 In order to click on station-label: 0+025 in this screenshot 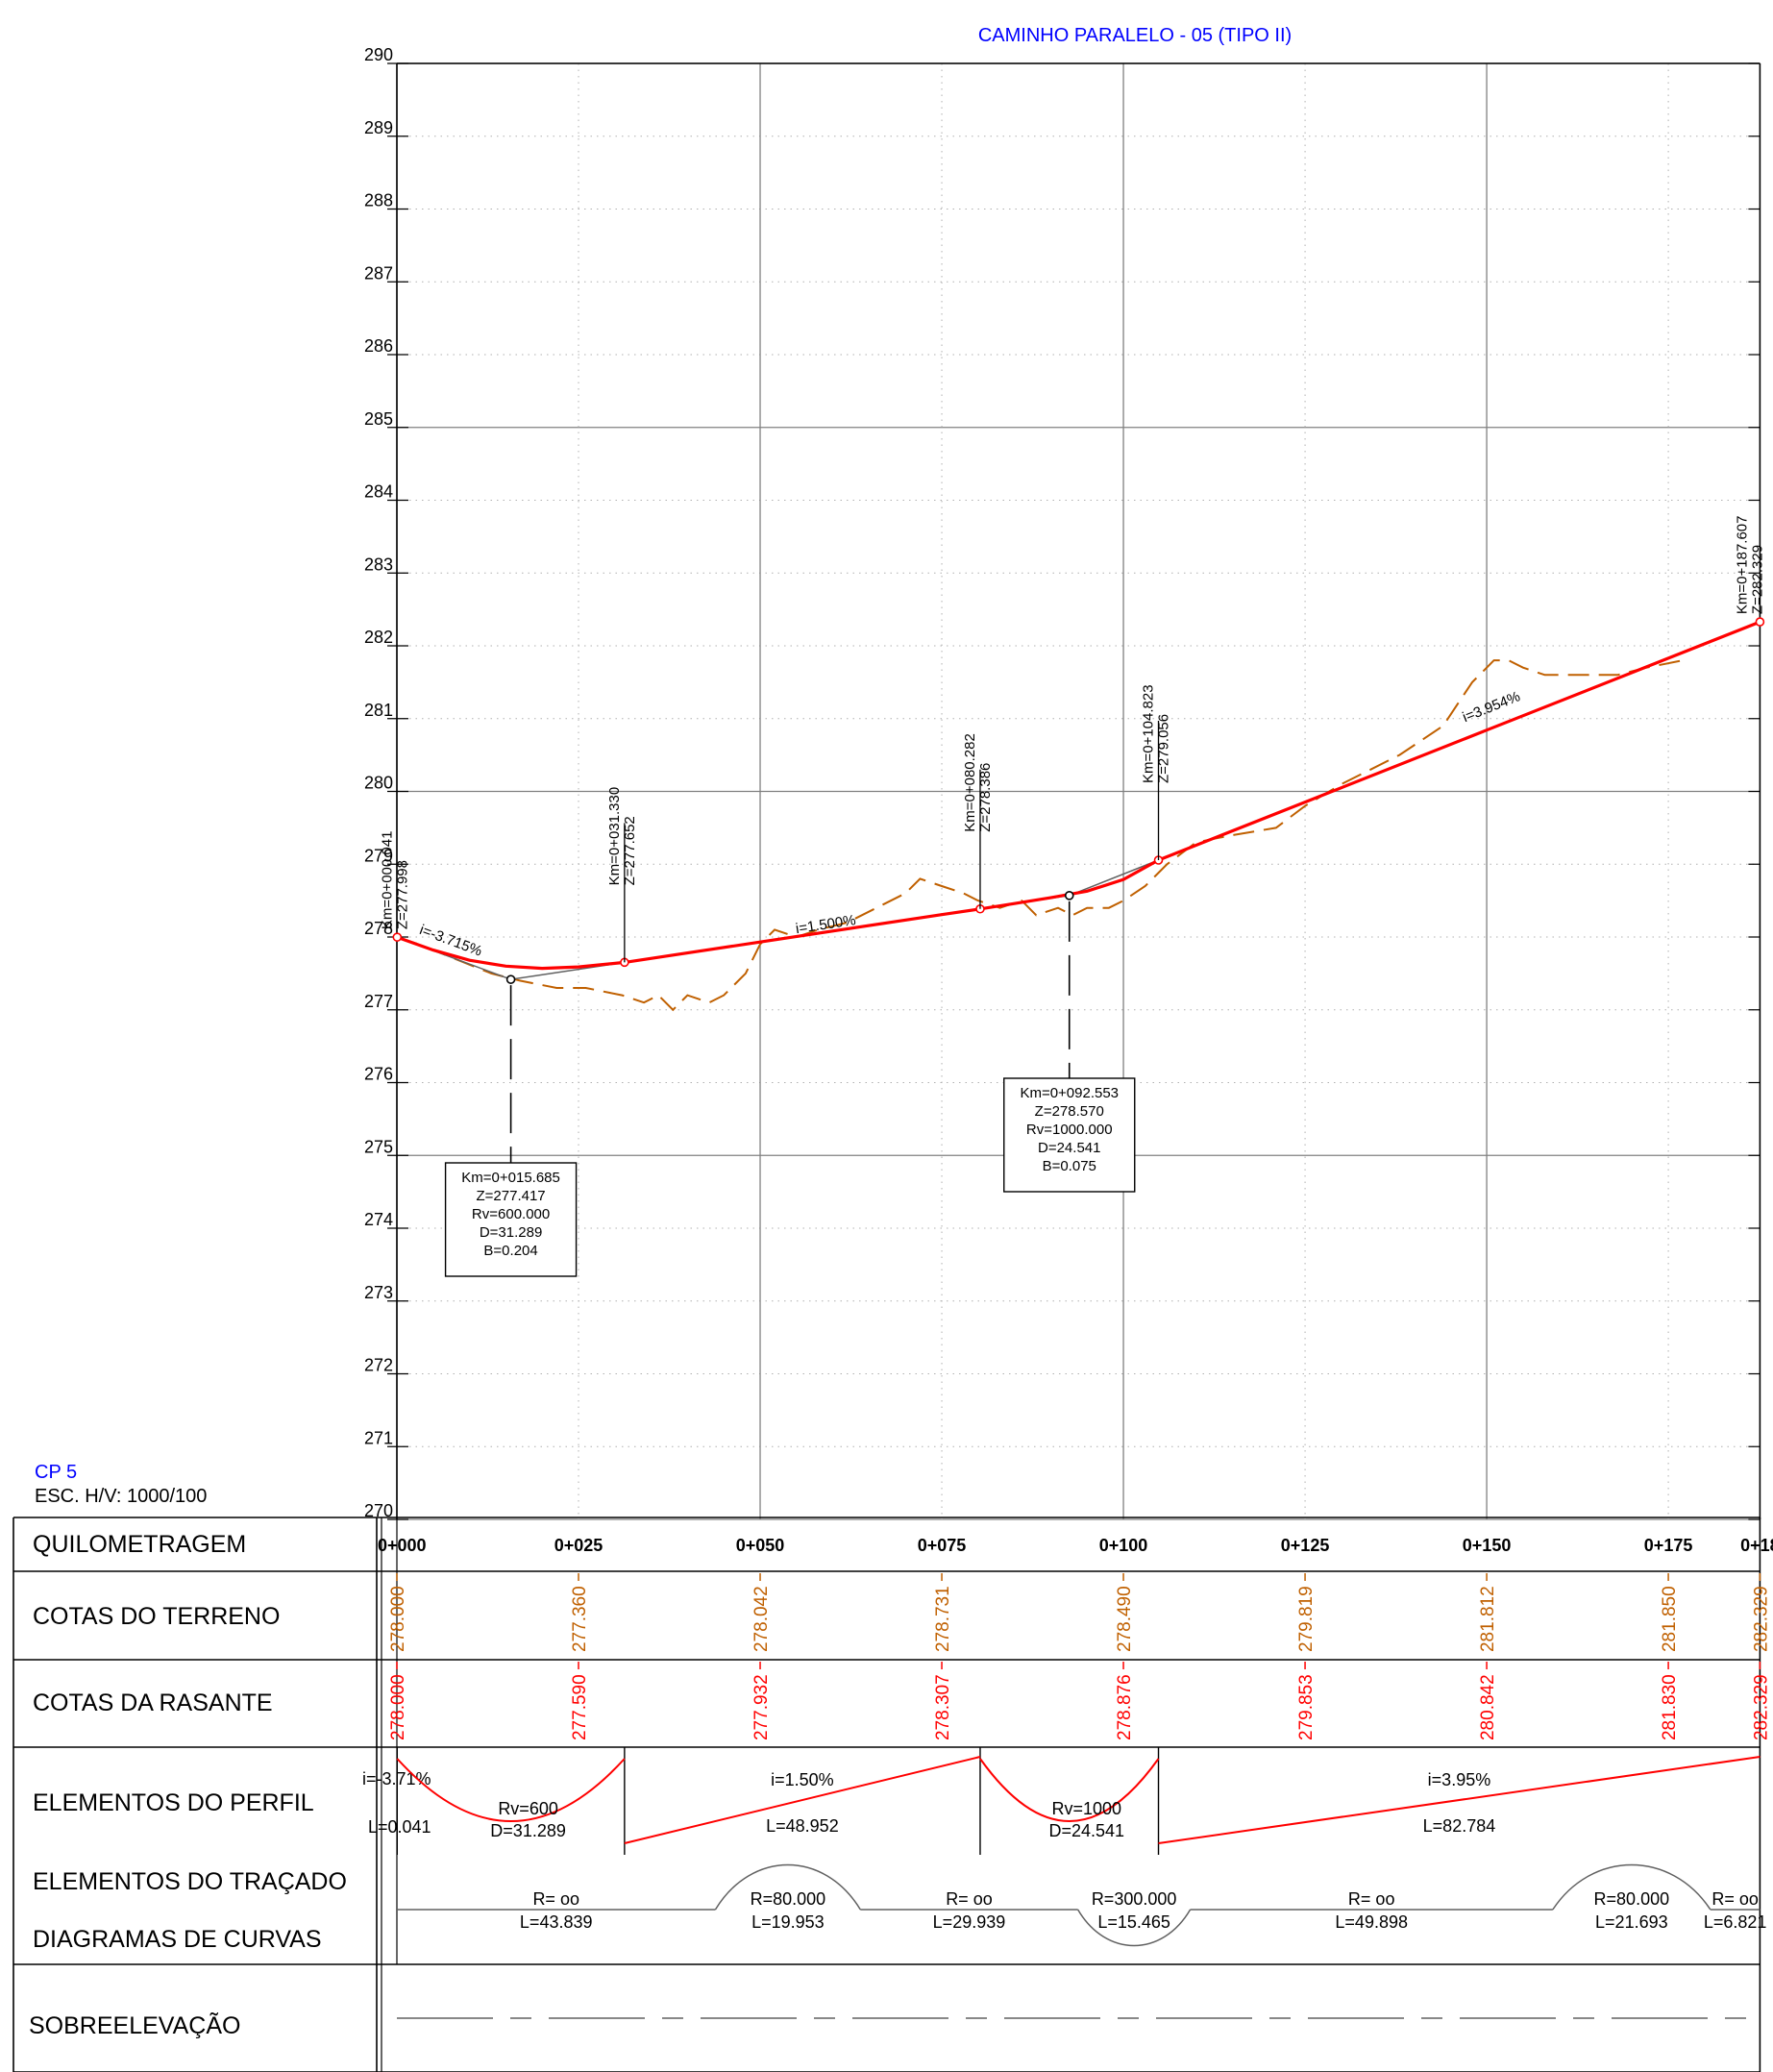, I will do `click(578, 1545)`.